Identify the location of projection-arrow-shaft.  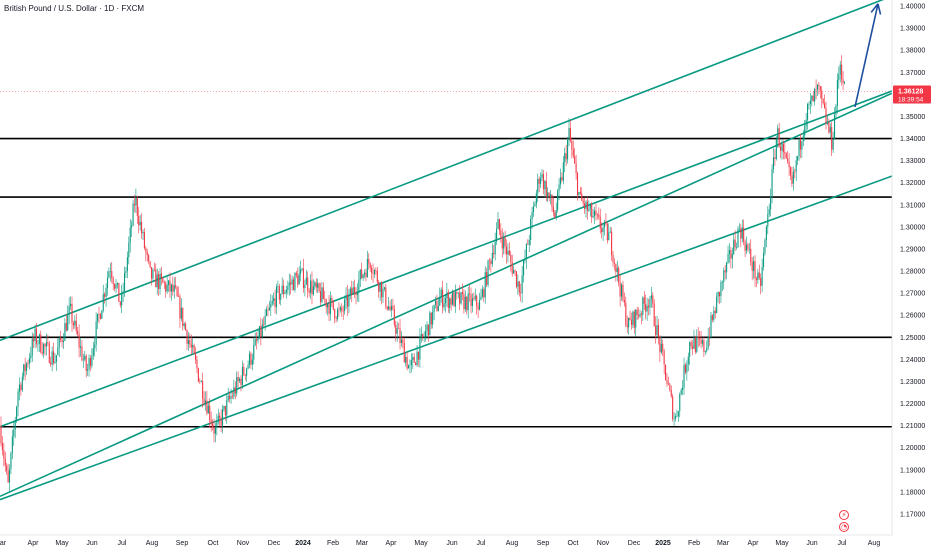
(866, 55).